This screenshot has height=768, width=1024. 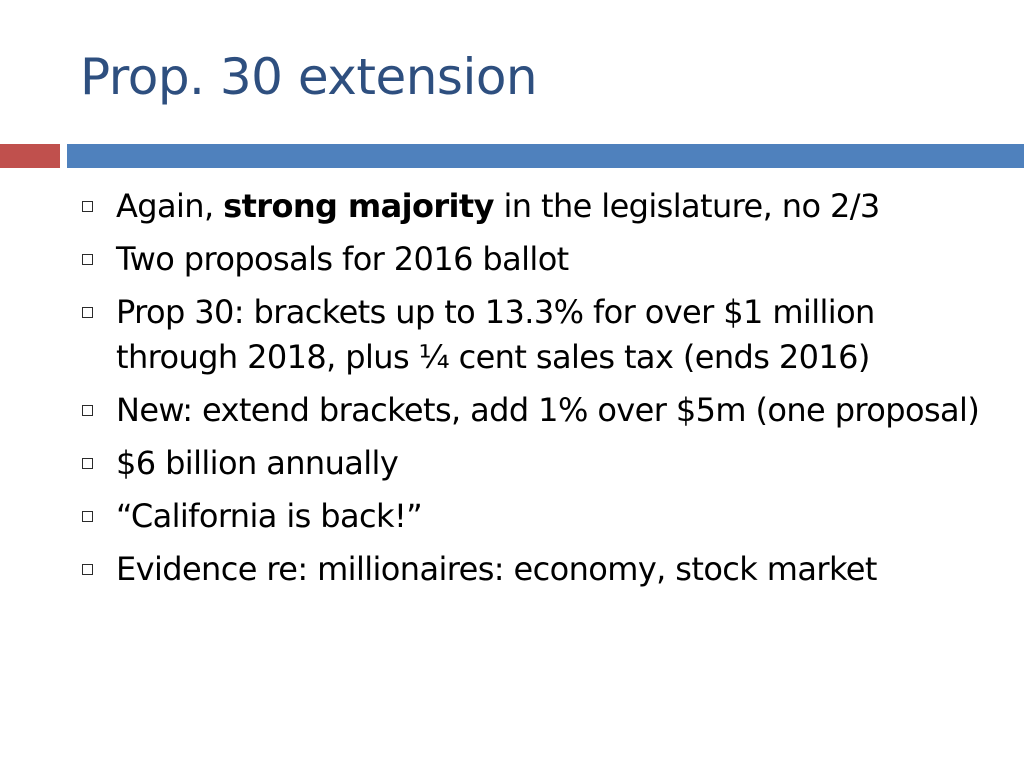 I want to click on title-rule-red, so click(x=30, y=156).